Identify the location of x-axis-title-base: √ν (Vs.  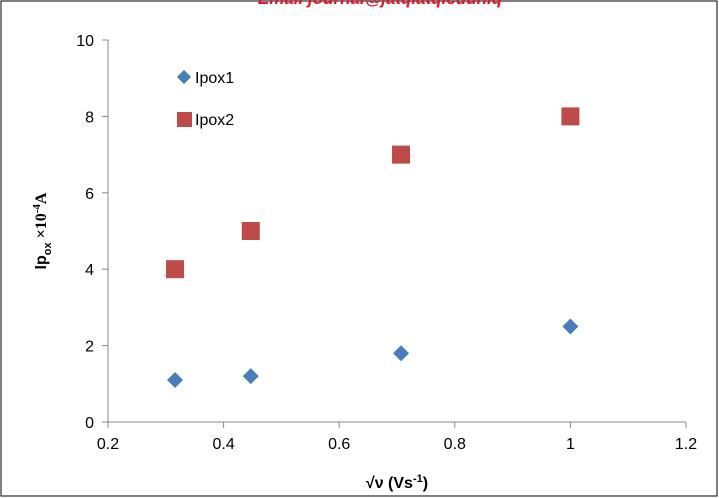
(389, 483).